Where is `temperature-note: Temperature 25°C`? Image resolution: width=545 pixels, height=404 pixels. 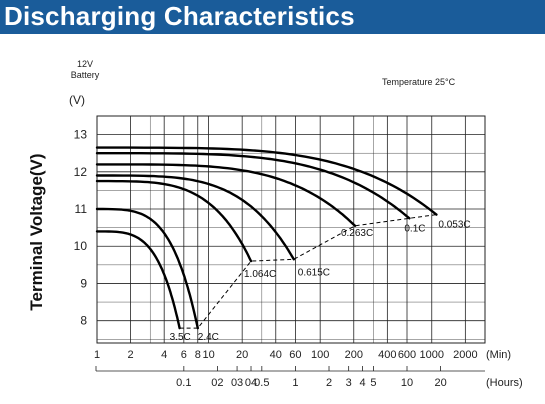 temperature-note: Temperature 25°C is located at coordinates (419, 82).